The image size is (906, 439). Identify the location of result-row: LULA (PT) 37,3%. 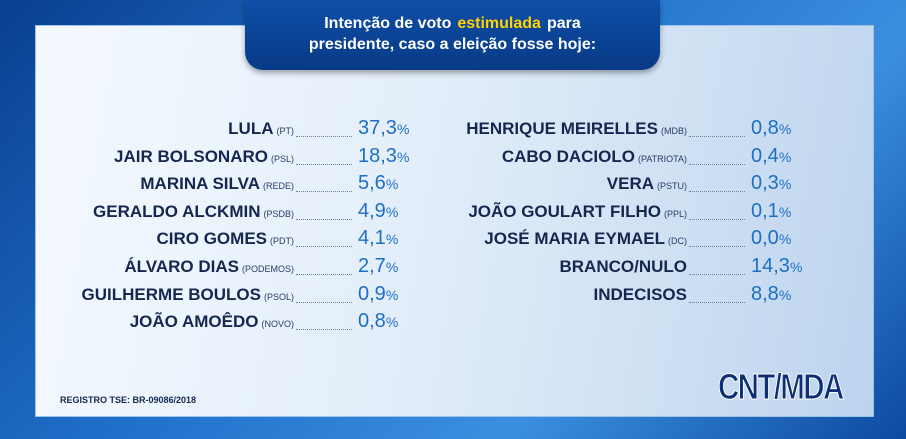
(231, 130).